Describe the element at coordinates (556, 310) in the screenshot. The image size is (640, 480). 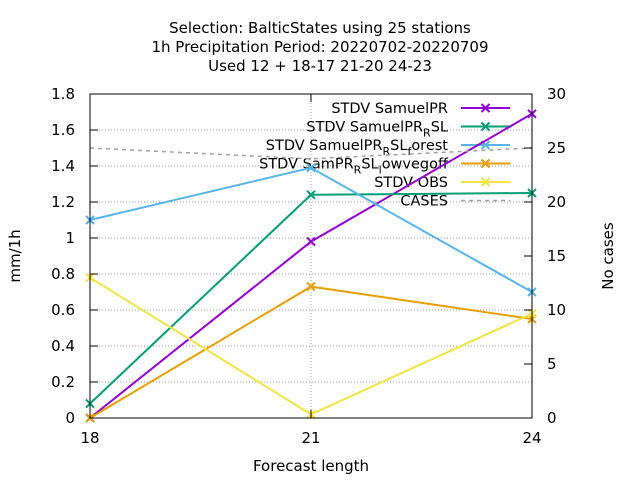
I see `y2-tick-label: 10` at that location.